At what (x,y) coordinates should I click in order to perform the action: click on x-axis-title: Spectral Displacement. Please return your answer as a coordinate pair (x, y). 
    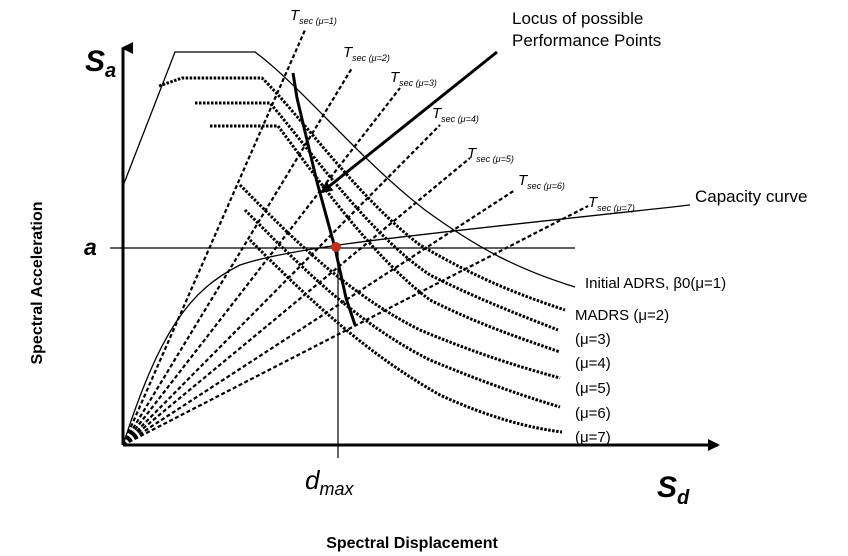
    Looking at the image, I should click on (412, 543).